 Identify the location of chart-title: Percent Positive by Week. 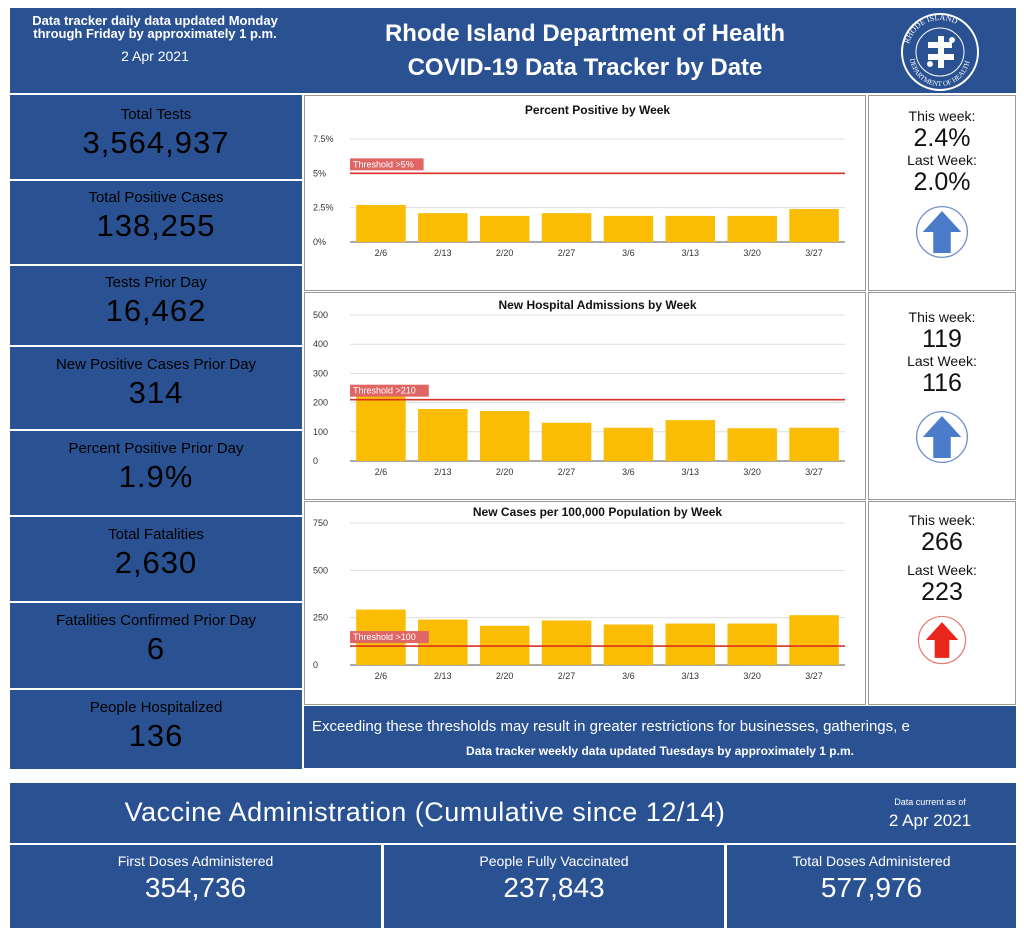
(598, 110).